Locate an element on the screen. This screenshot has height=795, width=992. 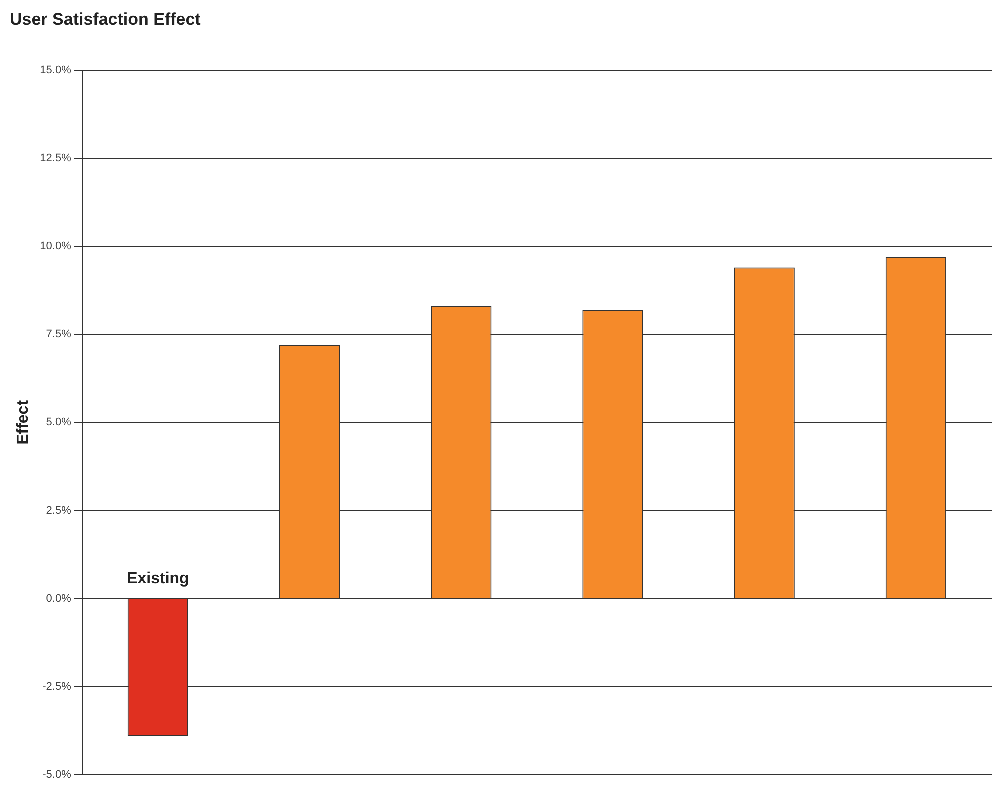
y-tick-label: -5.0% is located at coordinates (57, 775).